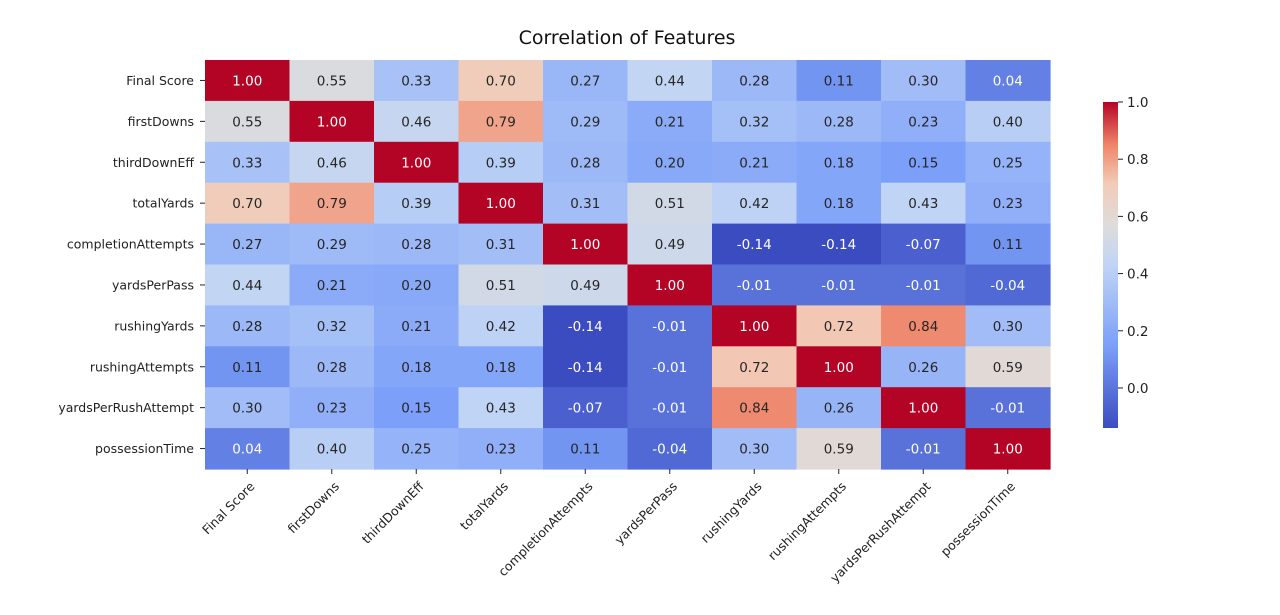 Image resolution: width=1280 pixels, height=615 pixels. I want to click on colorbar-gradient, so click(1110, 265).